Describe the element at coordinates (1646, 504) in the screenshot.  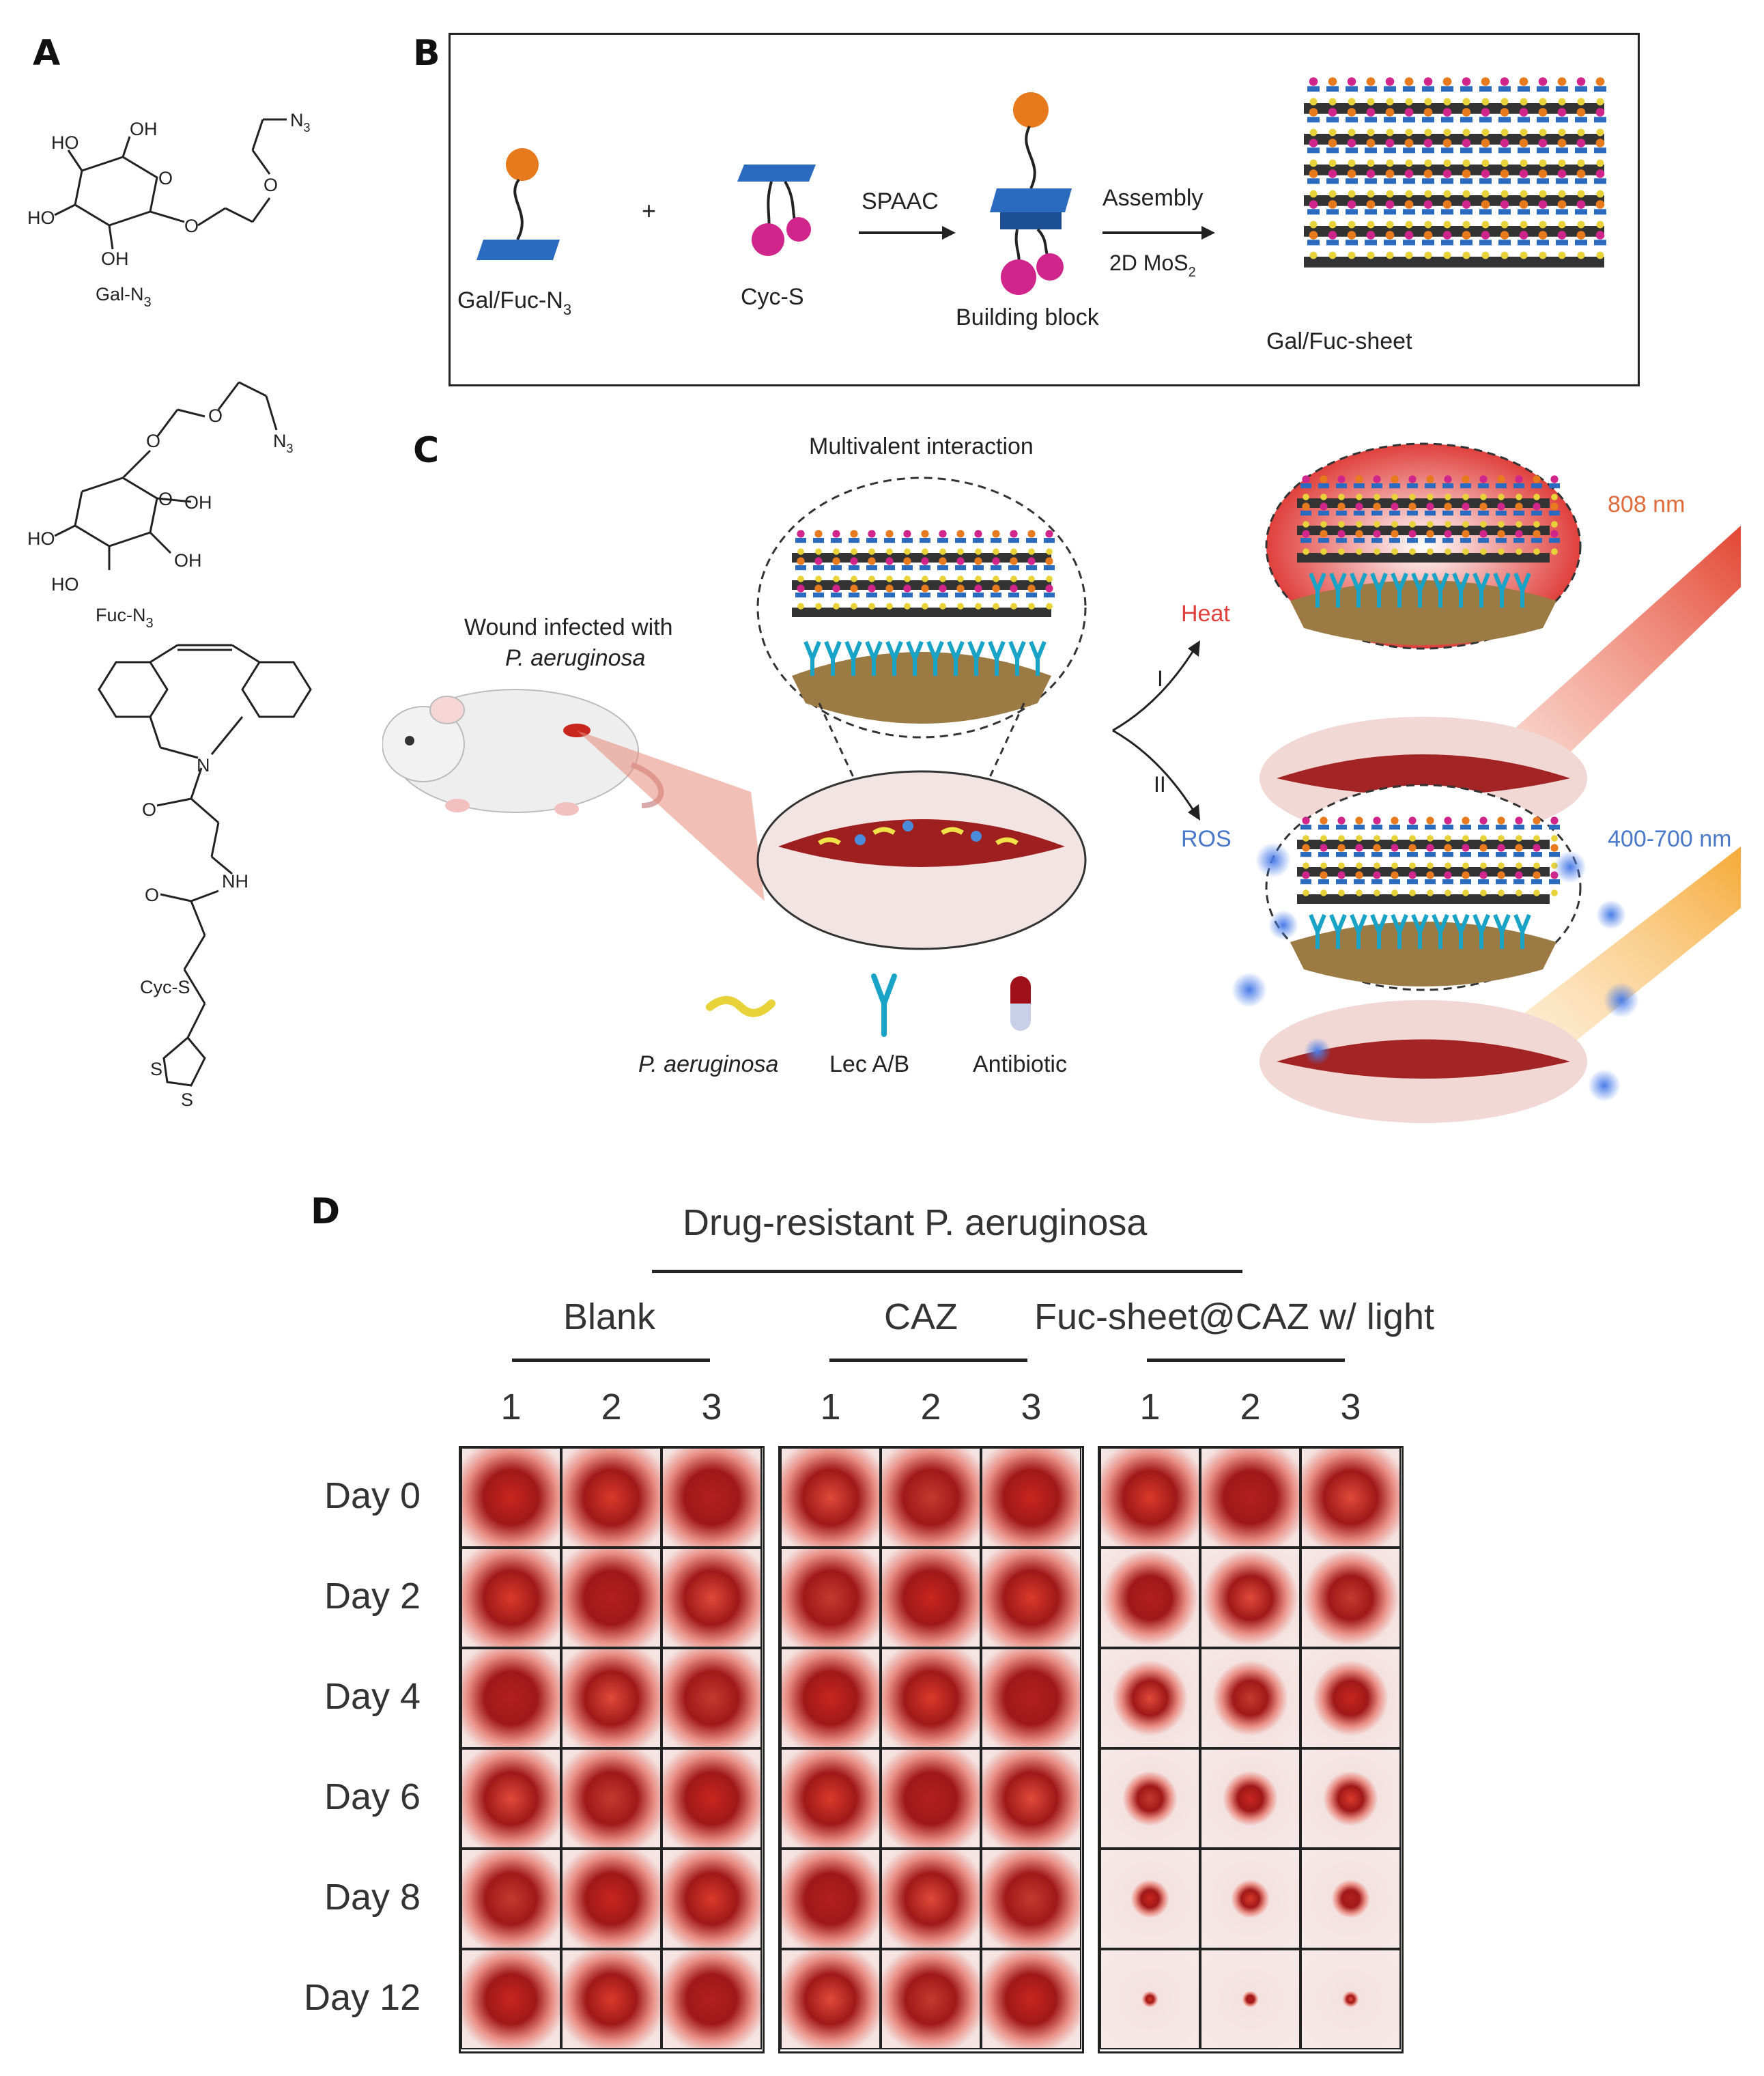
I see `nm808-label: 808 nm` at that location.